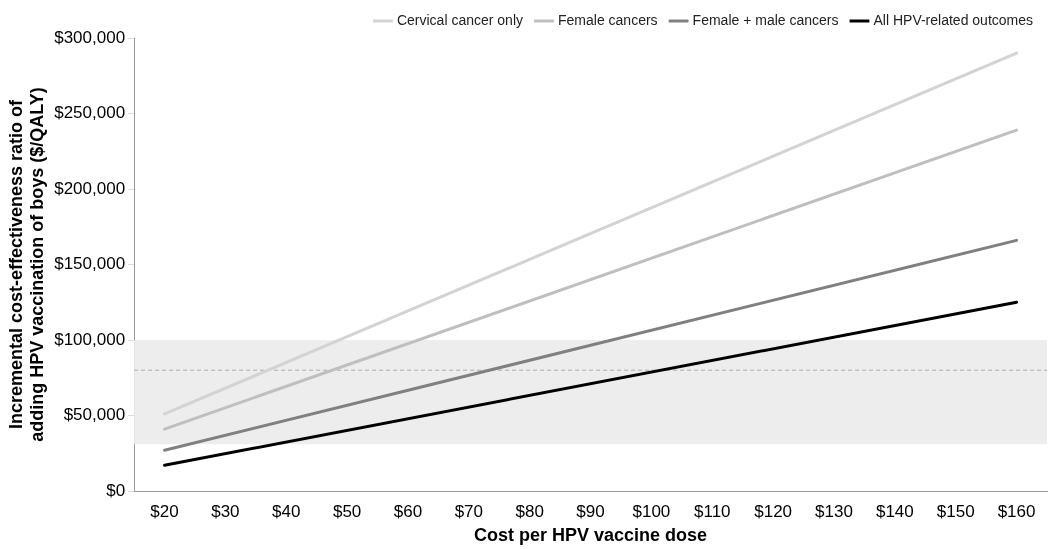  I want to click on x-axis-title: Cost per HPV vaccine dose, so click(591, 535).